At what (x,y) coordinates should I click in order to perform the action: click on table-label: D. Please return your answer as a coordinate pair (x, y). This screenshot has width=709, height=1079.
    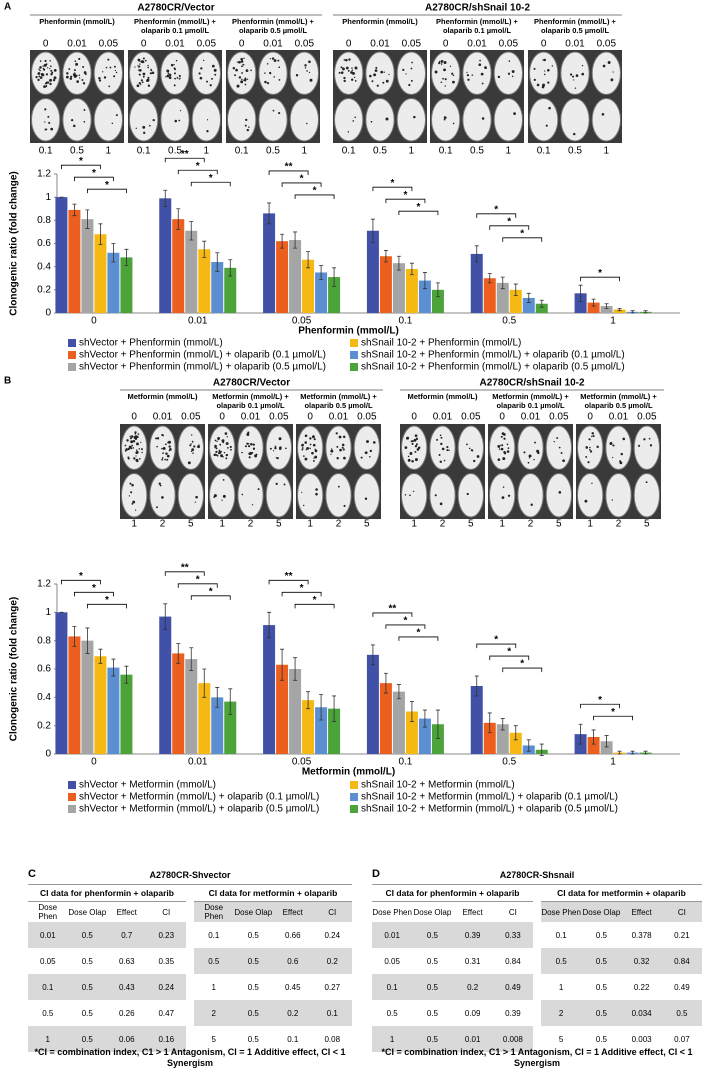
    Looking at the image, I should click on (376, 874).